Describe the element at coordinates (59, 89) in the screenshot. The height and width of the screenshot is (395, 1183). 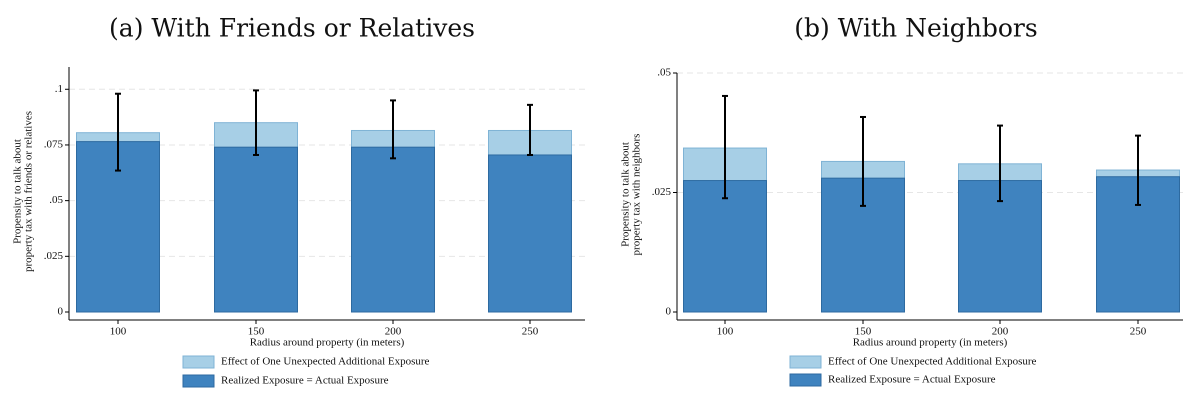
I see `y-tick-label: .1` at that location.